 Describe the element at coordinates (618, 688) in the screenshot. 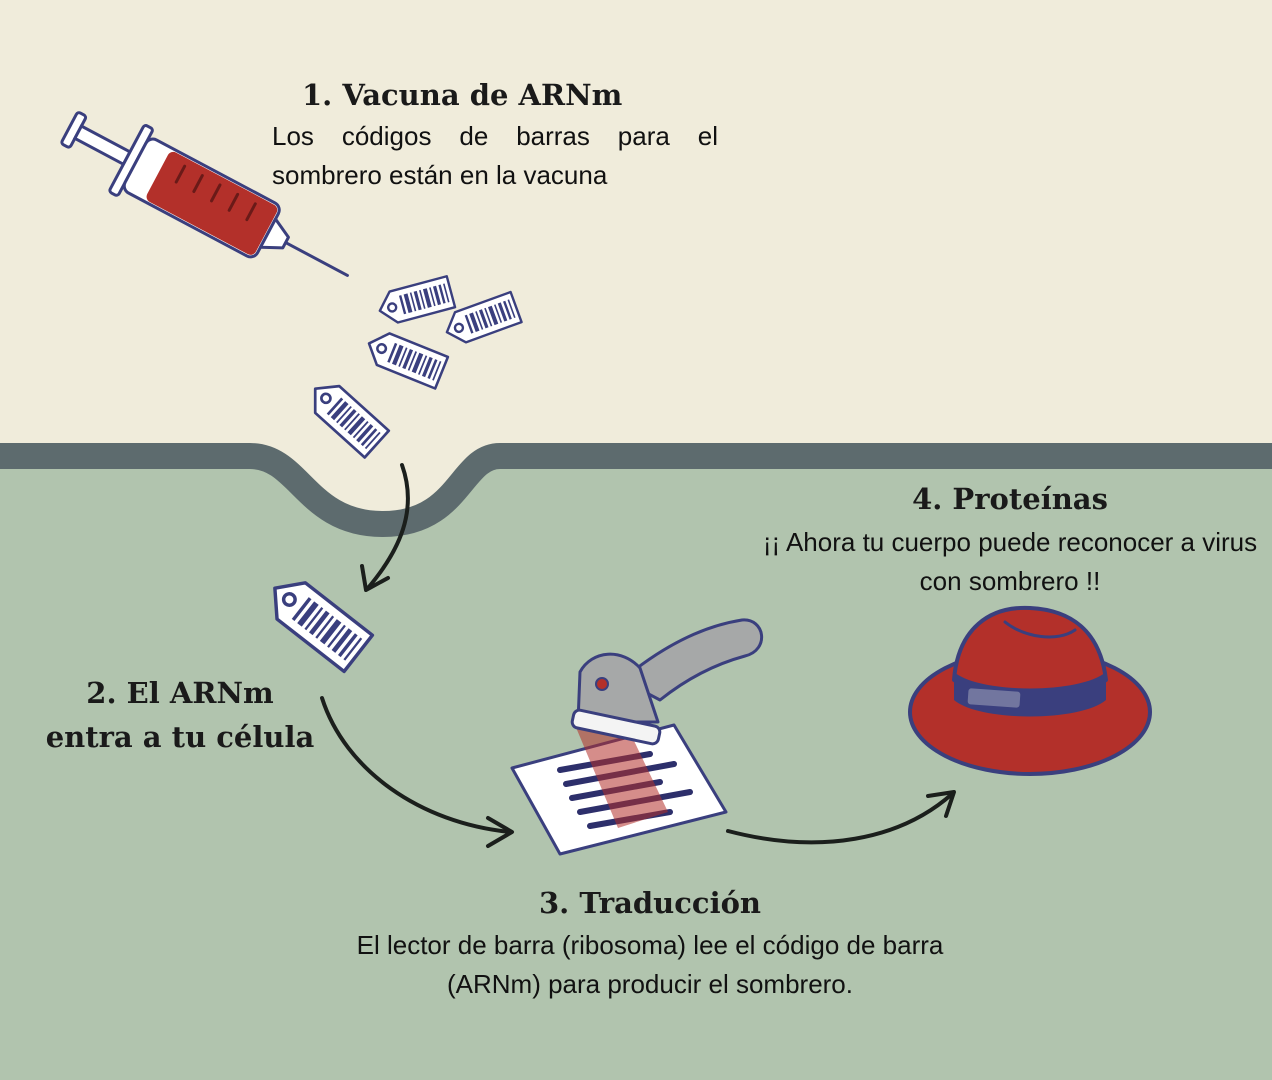

I see `scanner-head` at that location.